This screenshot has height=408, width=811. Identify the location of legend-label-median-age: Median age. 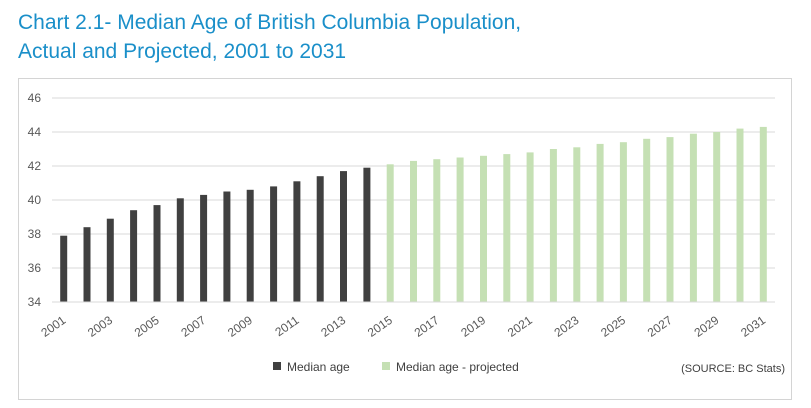
(318, 367).